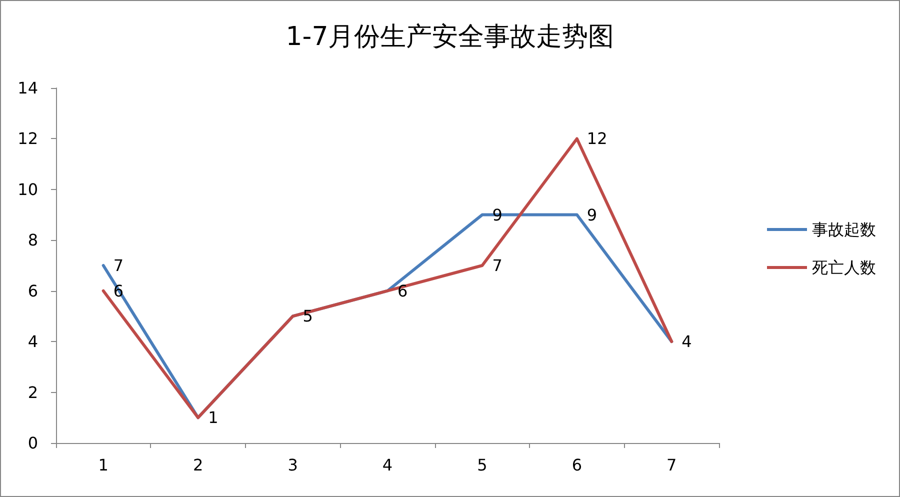  What do you see at coordinates (293, 465) in the screenshot?
I see `x-tick-label: 3` at bounding box center [293, 465].